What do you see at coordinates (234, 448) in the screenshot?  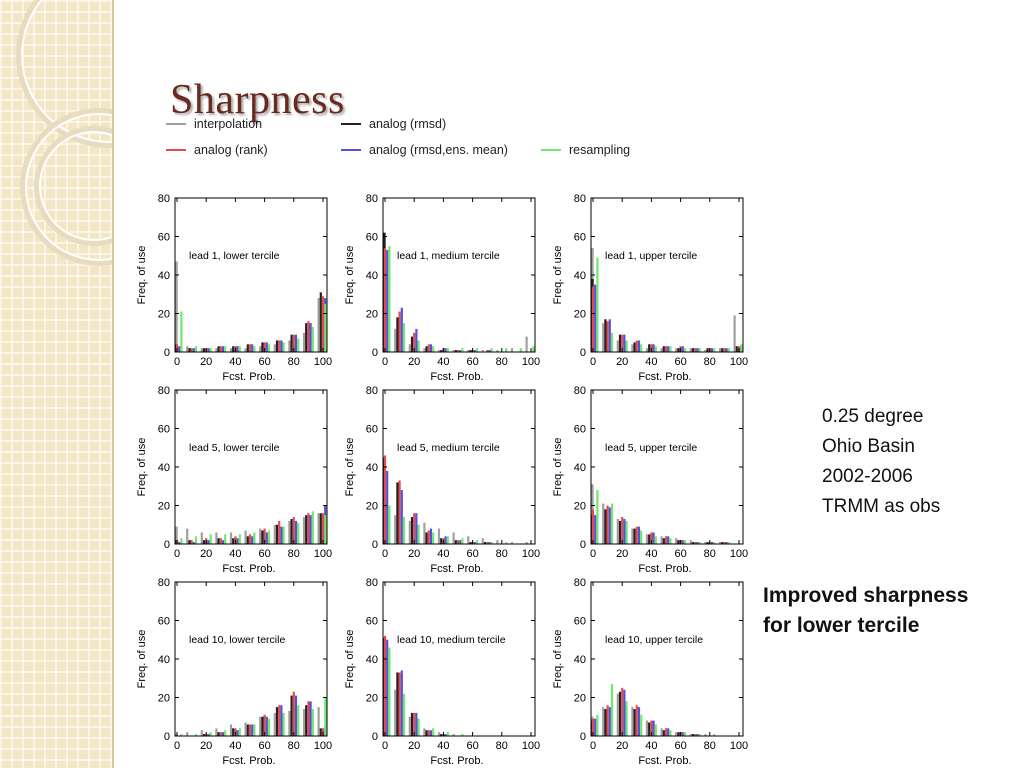 I see `panel-annotation: lead 5, lower tercile` at bounding box center [234, 448].